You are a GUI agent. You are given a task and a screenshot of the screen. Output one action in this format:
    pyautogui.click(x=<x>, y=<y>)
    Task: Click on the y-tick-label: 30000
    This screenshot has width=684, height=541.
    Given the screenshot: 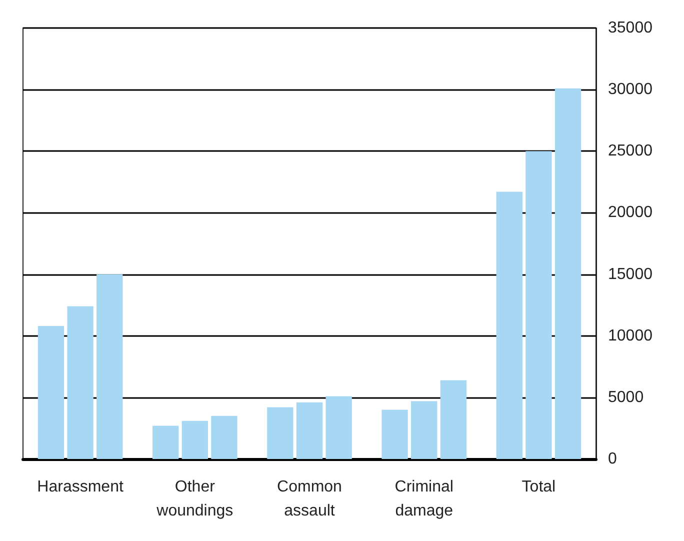 What is the action you would take?
    pyautogui.click(x=630, y=89)
    